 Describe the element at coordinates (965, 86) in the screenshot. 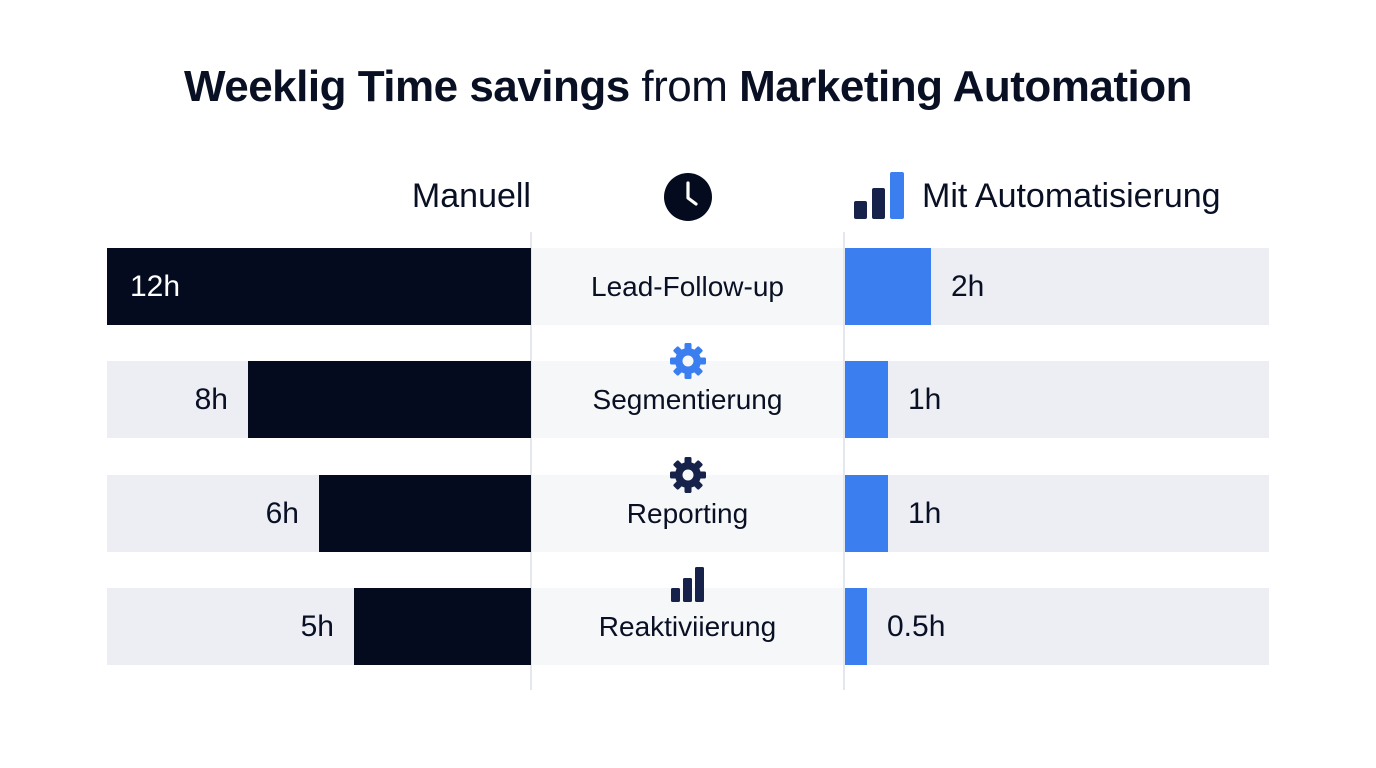

I see `title-part-3: Marketing Automation` at that location.